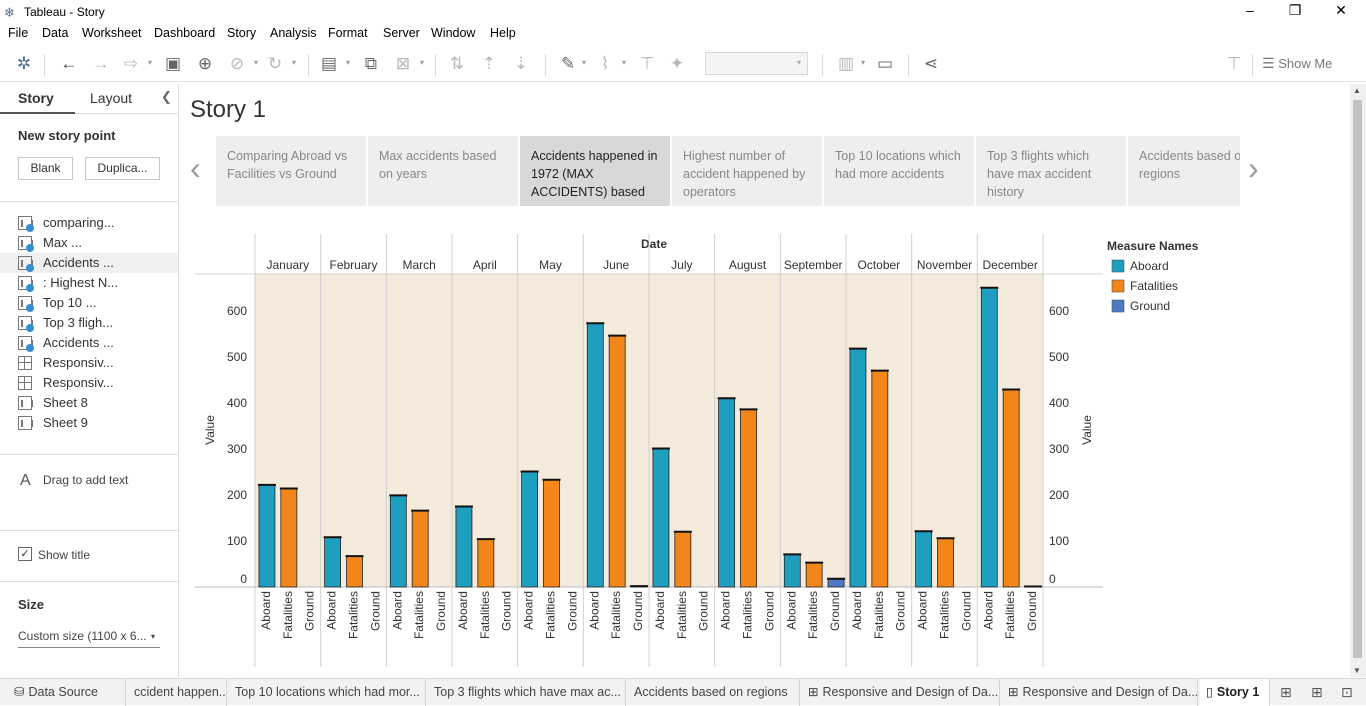 The image size is (1366, 706). I want to click on label-icon: ⊤, so click(647, 64).